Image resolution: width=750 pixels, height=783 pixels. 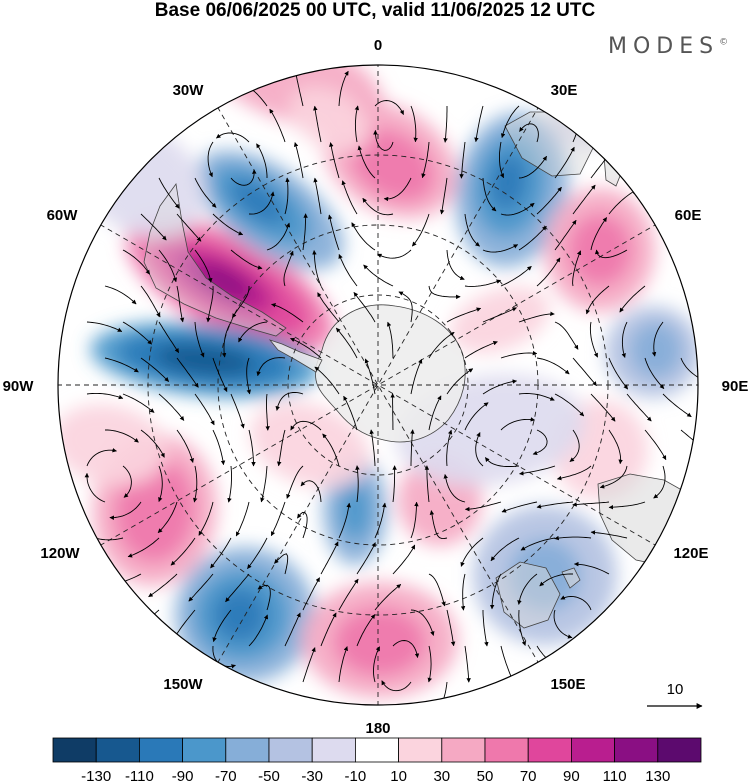 I want to click on lon-label-180: 180, so click(x=377, y=728).